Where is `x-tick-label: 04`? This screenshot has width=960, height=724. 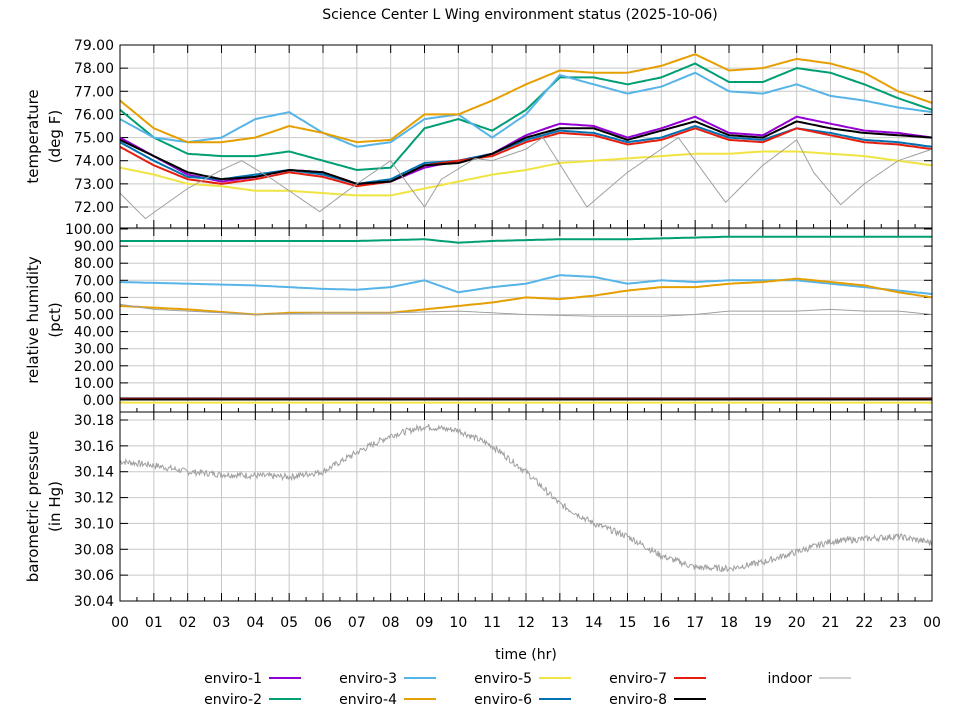 x-tick-label: 04 is located at coordinates (255, 623).